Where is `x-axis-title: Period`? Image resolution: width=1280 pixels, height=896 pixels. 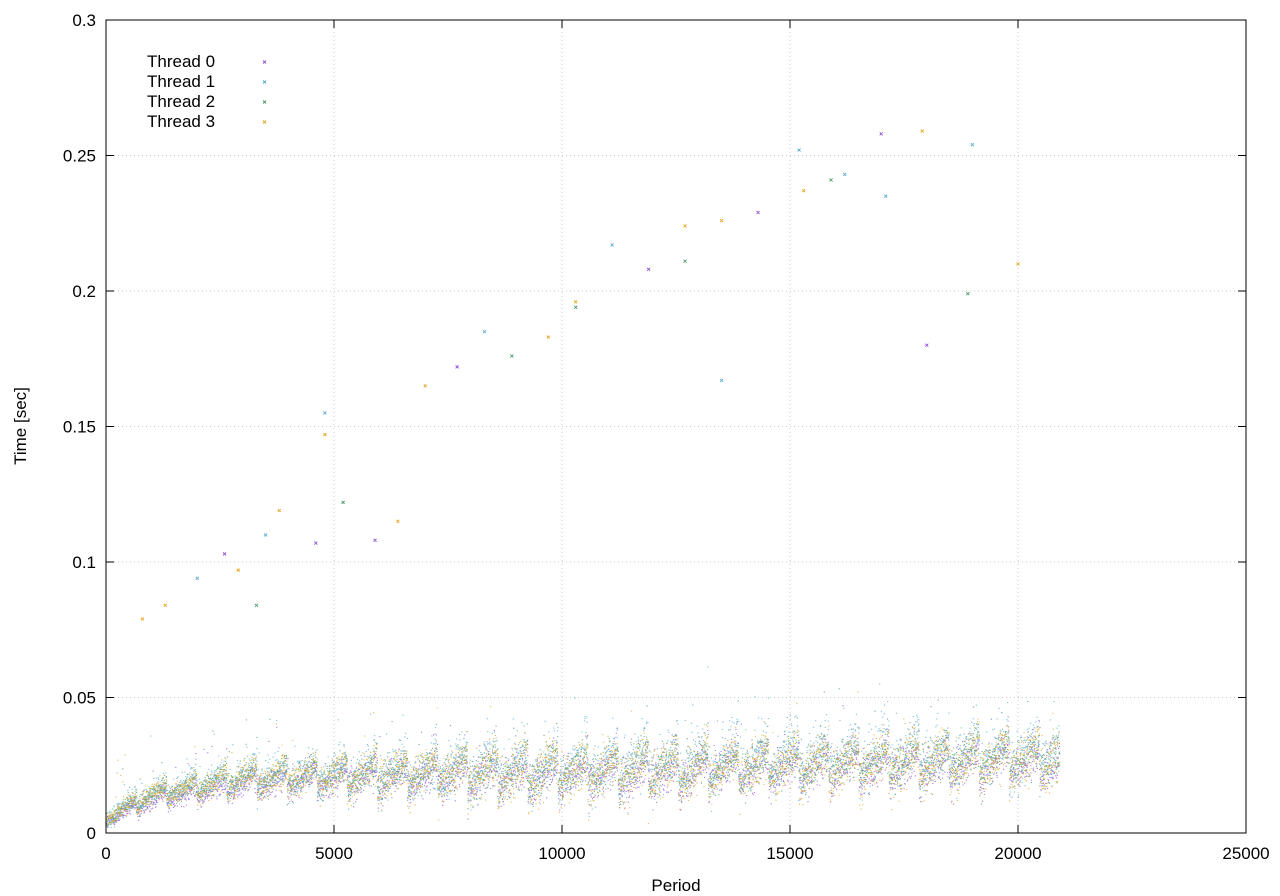
x-axis-title: Period is located at coordinates (675, 885).